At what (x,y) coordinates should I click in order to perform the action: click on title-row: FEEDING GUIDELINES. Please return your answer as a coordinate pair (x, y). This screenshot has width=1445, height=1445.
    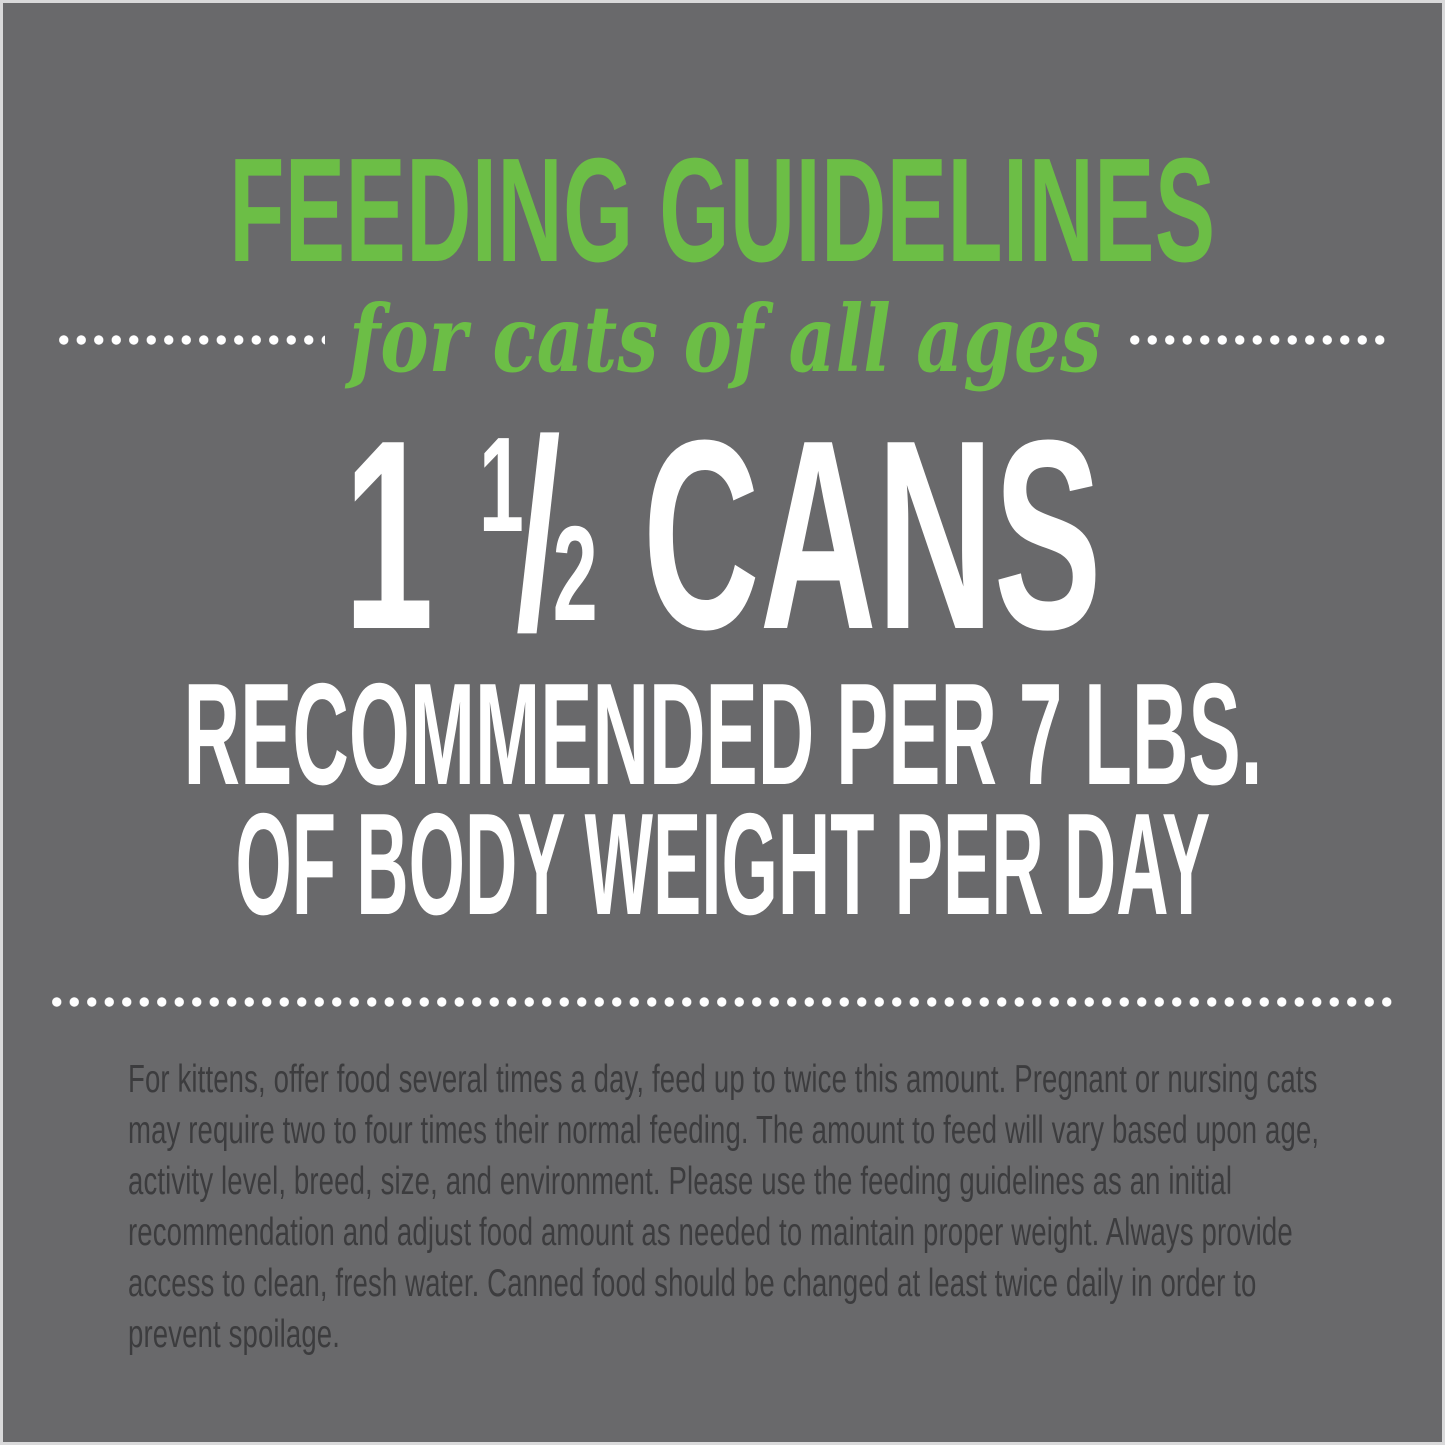
    Looking at the image, I should click on (722, 211).